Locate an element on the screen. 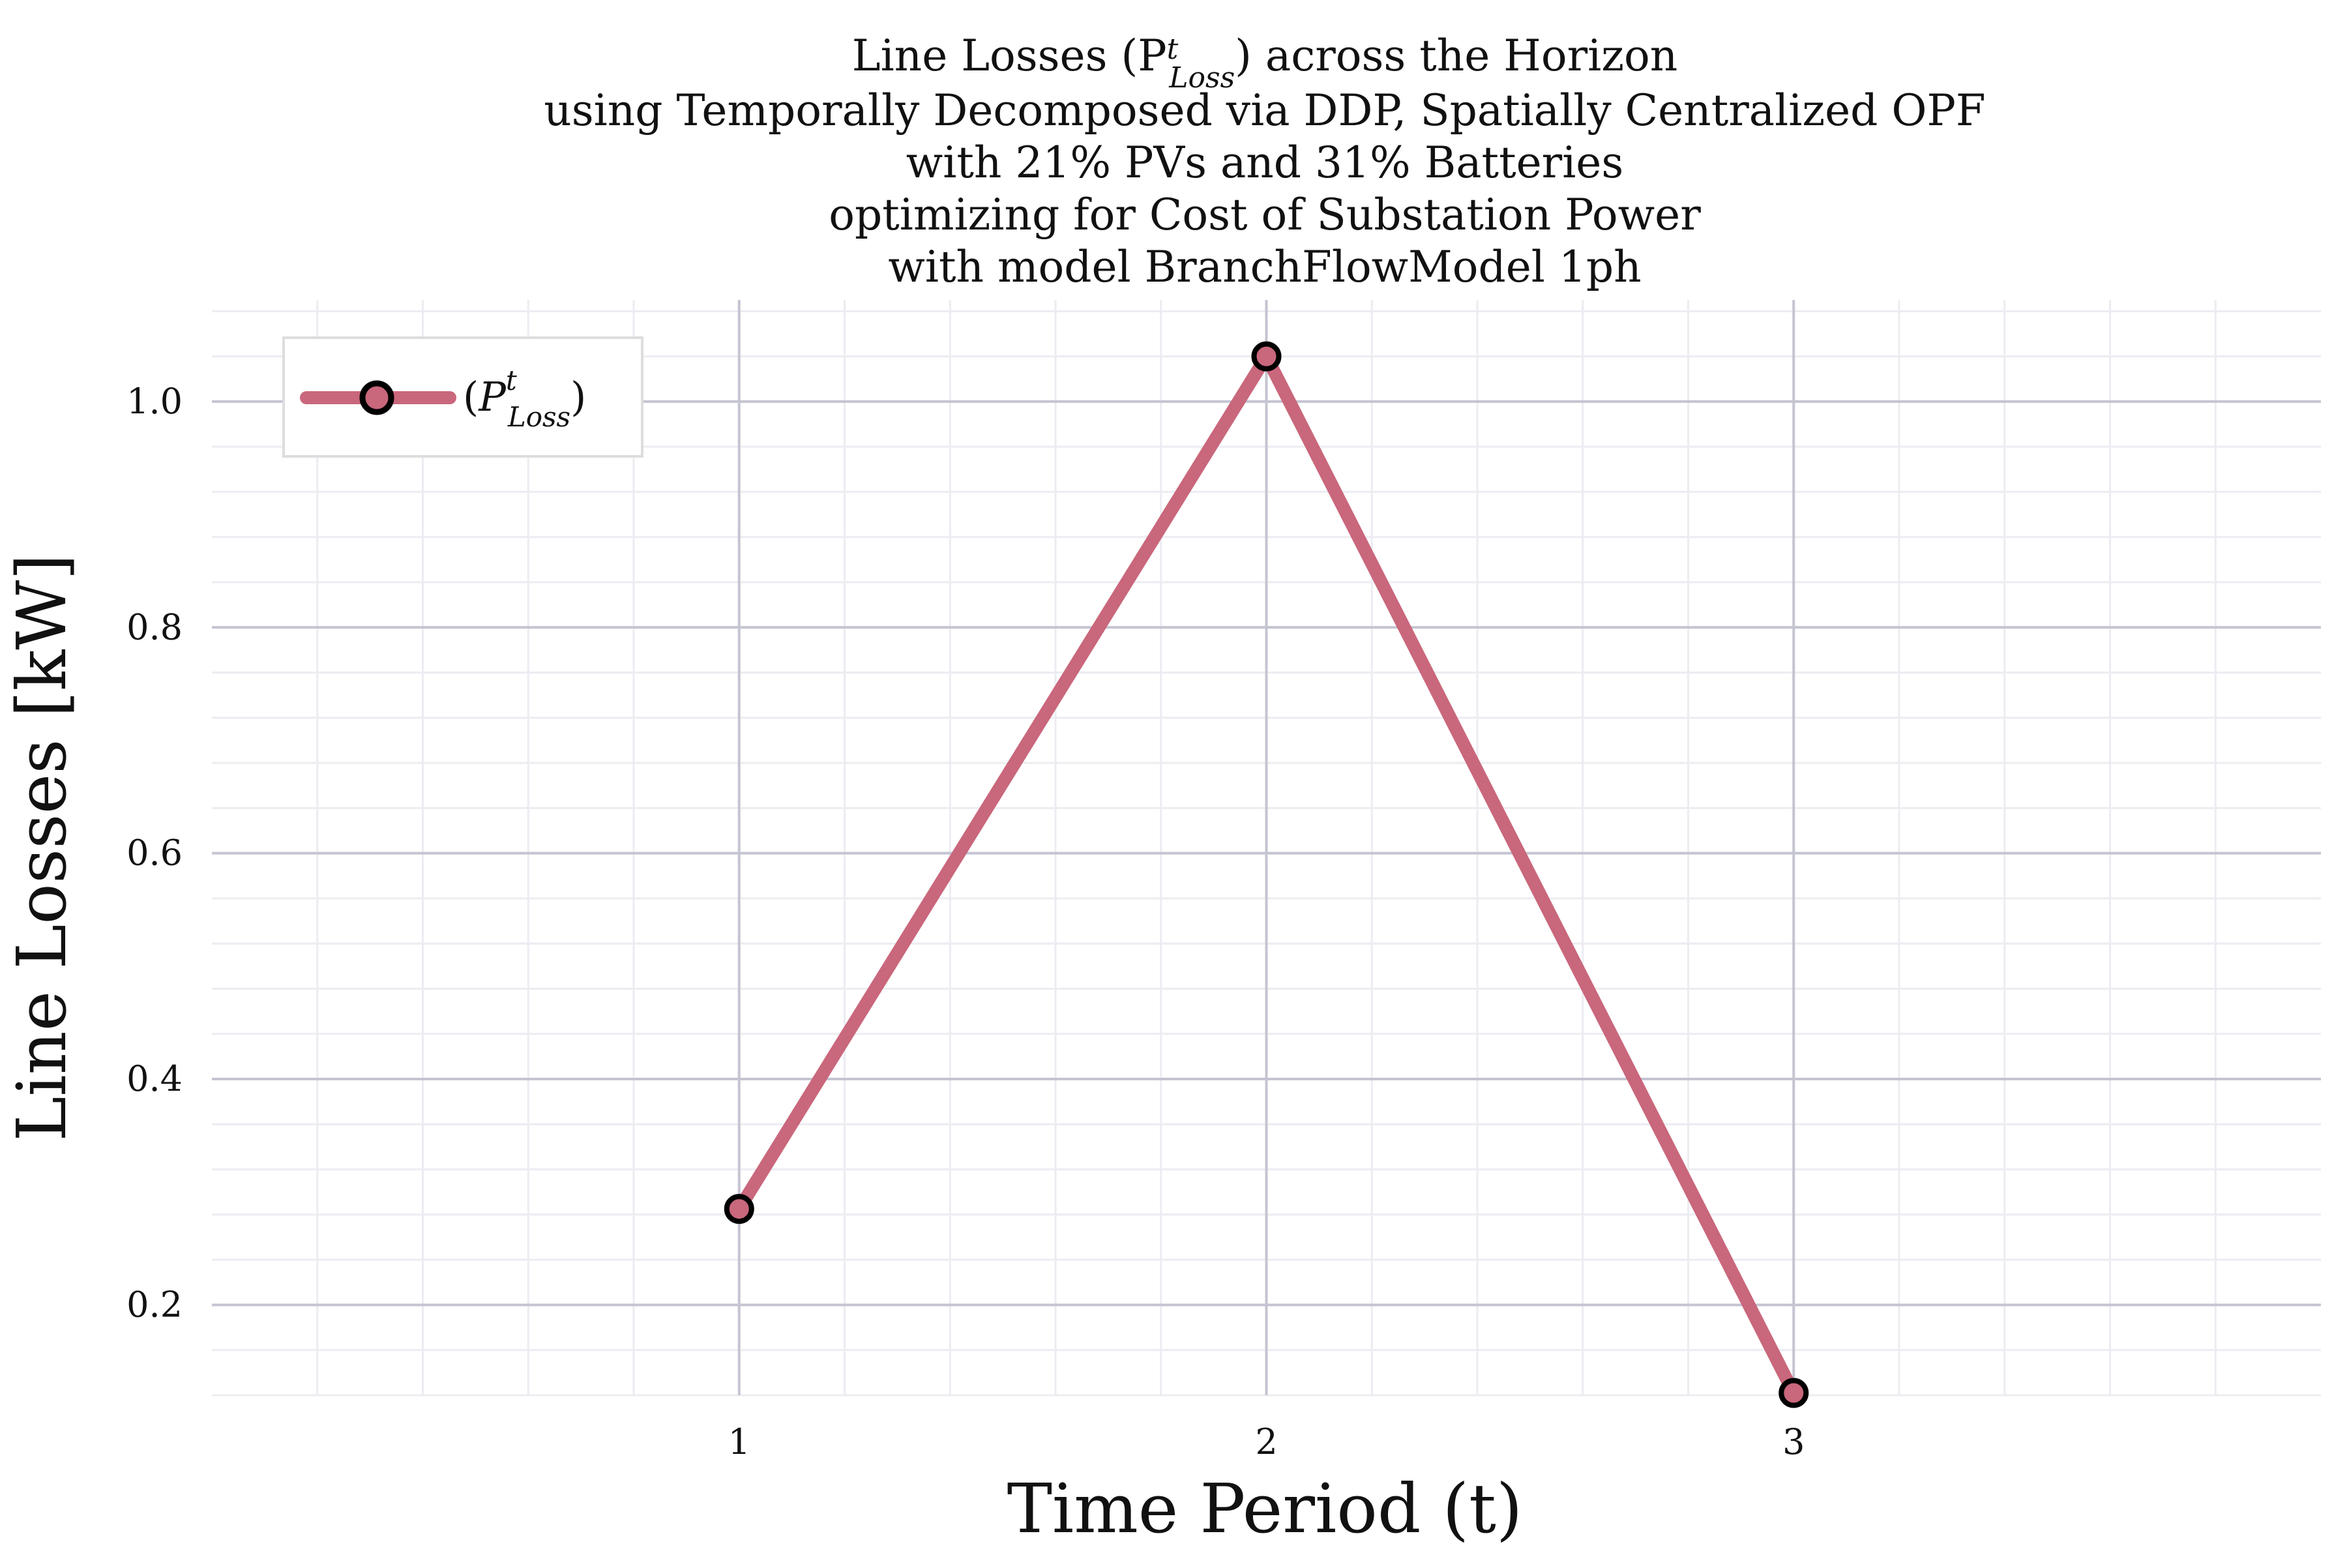 This screenshot has width=2347, height=1568. y-tick-label: 0.6 is located at coordinates (154, 854).